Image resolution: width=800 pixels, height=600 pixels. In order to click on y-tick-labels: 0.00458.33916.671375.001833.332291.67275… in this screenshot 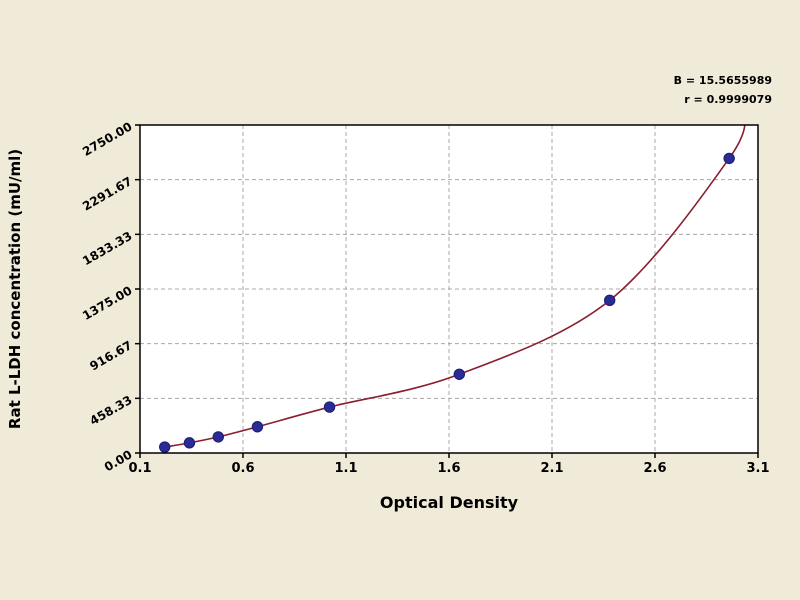, I will do `click(107, 296)`.